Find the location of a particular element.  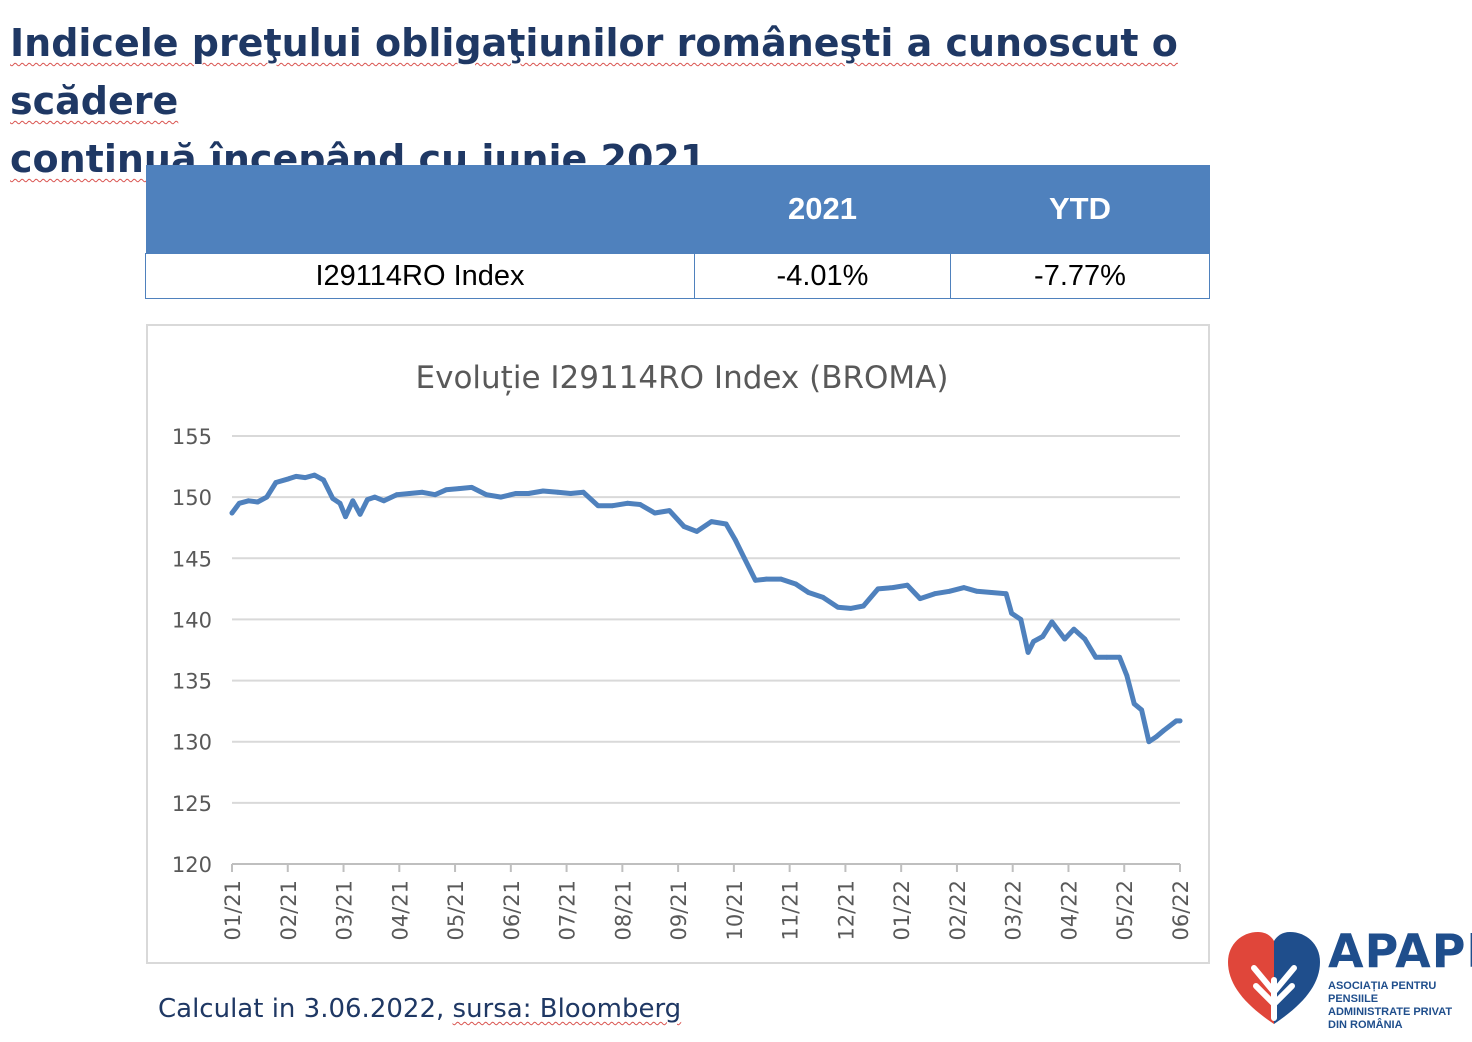

x-tick-label: 03/21 is located at coordinates (345, 910).